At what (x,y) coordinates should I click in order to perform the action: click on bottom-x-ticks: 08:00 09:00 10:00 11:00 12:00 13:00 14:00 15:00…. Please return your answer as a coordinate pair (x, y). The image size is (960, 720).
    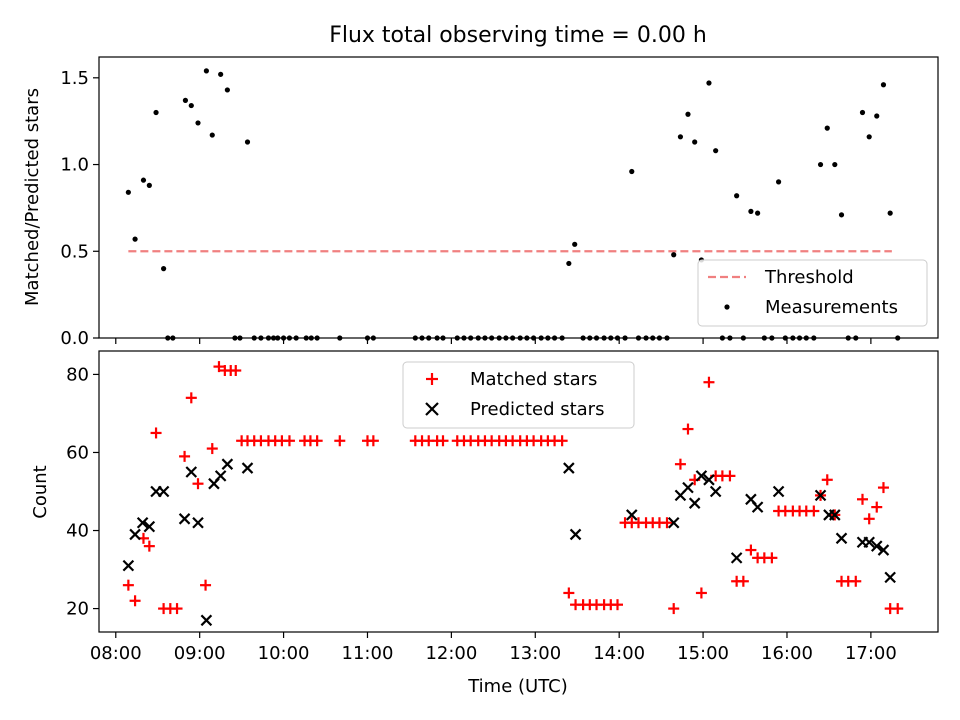
    Looking at the image, I should click on (493, 648).